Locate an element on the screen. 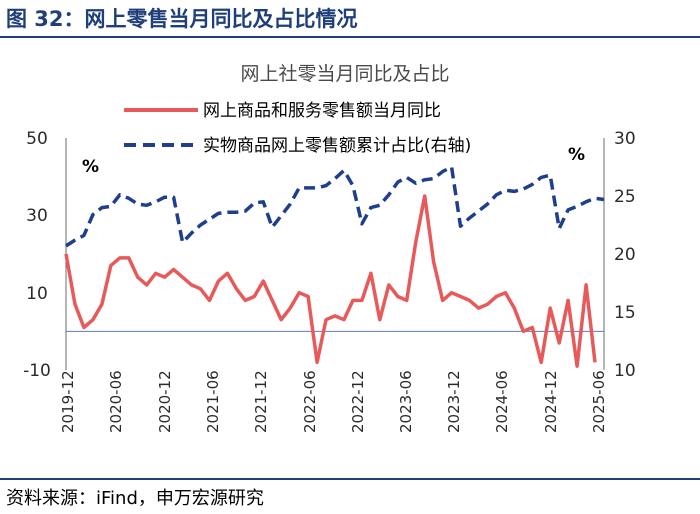 Image resolution: width=700 pixels, height=514 pixels. right-tick-label: 30 is located at coordinates (625, 139).